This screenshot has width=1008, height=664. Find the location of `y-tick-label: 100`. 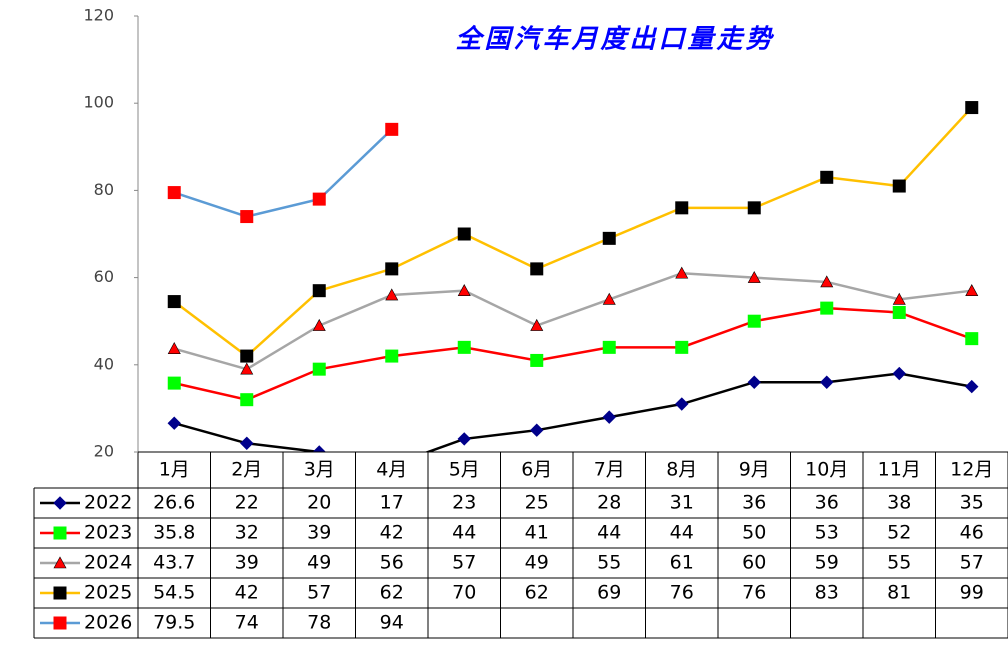

y-tick-label: 100 is located at coordinates (98, 102).